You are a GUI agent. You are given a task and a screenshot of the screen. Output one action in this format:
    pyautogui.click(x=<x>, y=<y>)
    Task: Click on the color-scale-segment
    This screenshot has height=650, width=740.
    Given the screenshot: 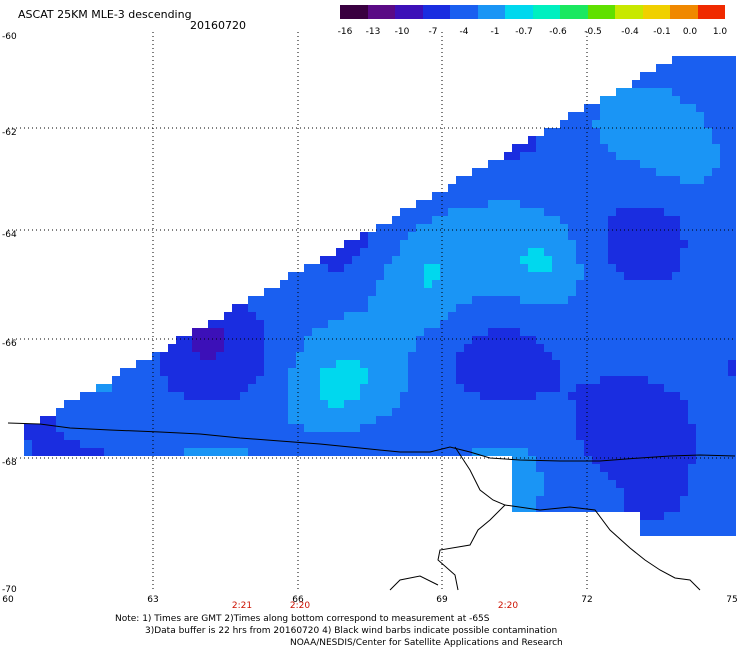 What is the action you would take?
    pyautogui.click(x=574, y=12)
    